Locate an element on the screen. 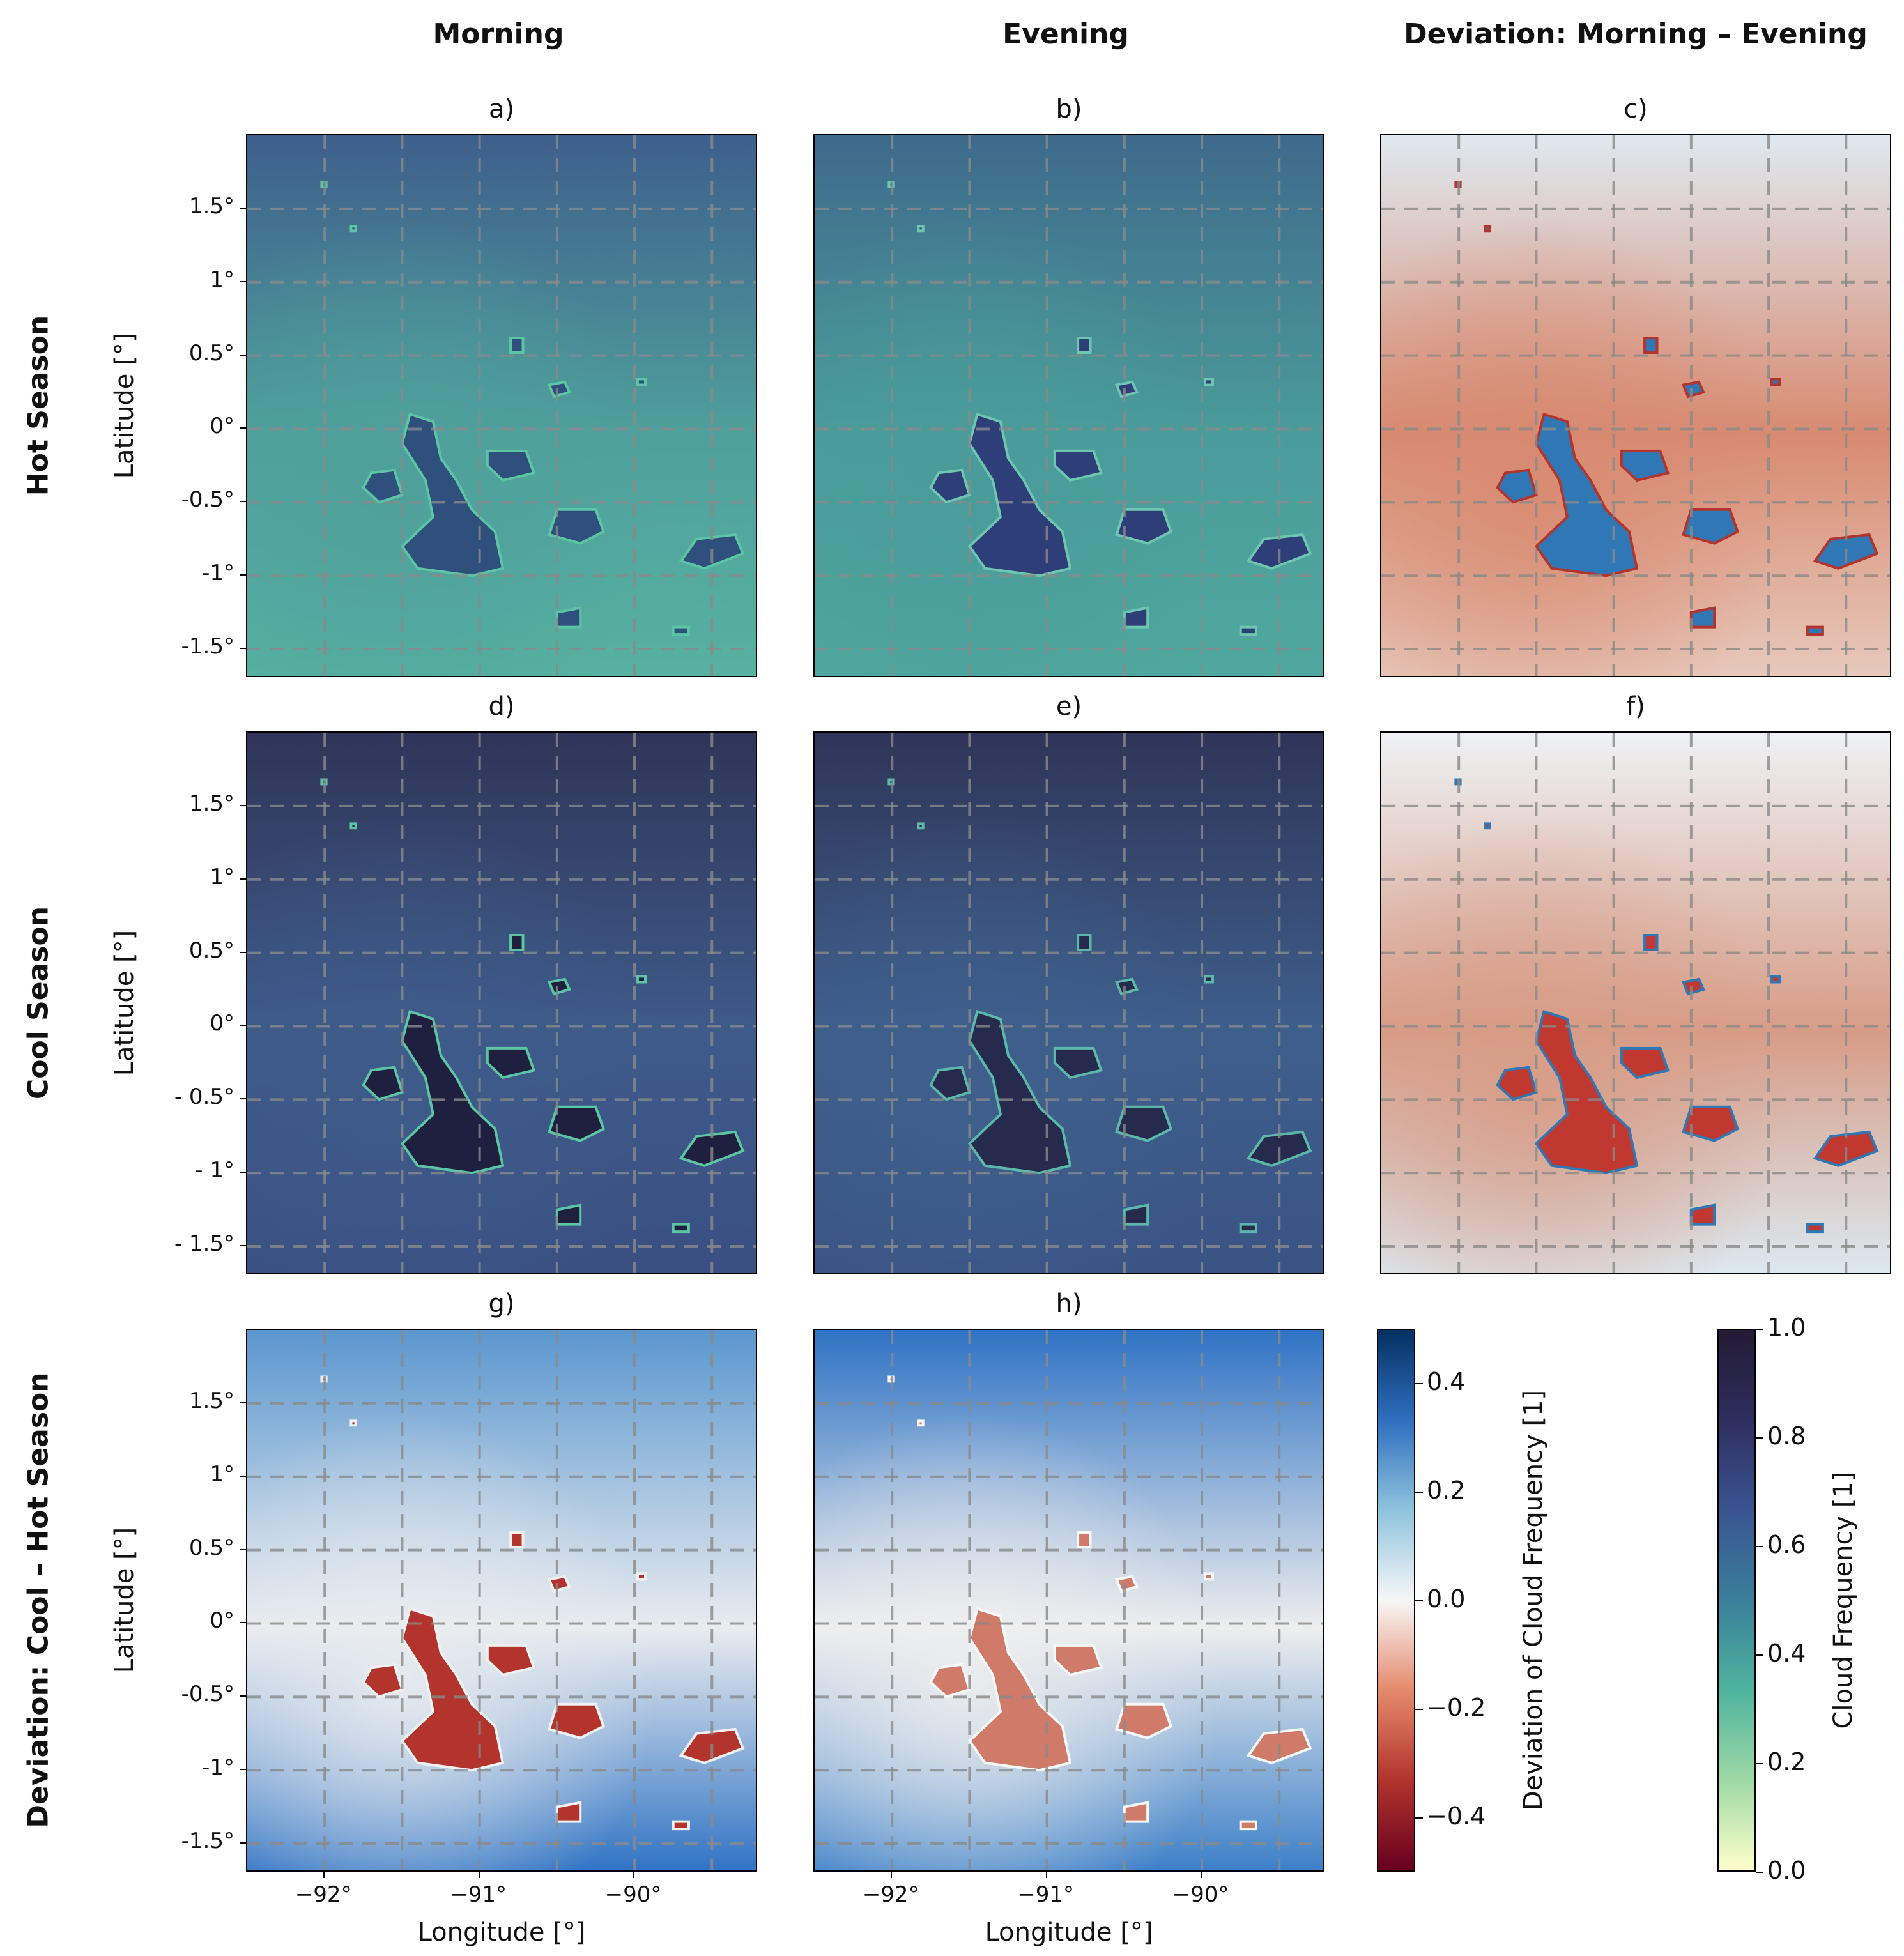 This screenshot has height=1956, width=1904. x-axis-label: Longitude [°] is located at coordinates (1069, 1932).